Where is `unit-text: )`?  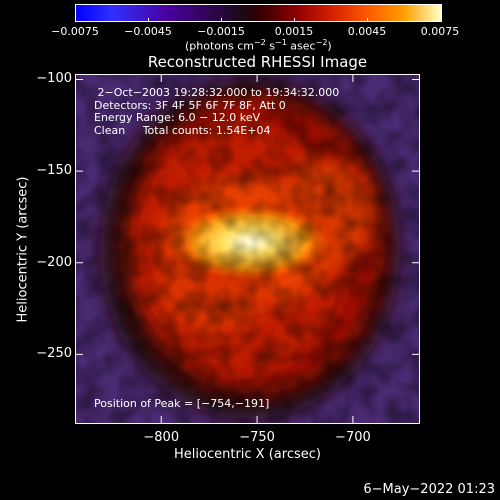 unit-text: ) is located at coordinates (329, 46).